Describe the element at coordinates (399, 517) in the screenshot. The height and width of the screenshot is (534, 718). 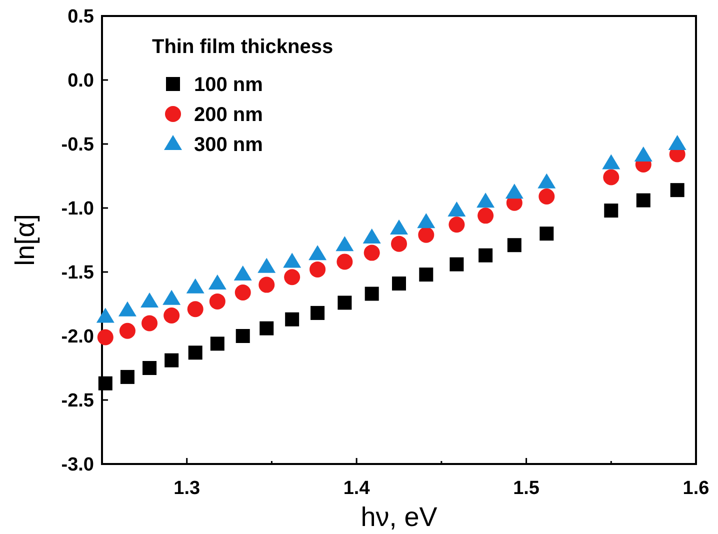
I see `x-axis-title: hν, eV` at that location.